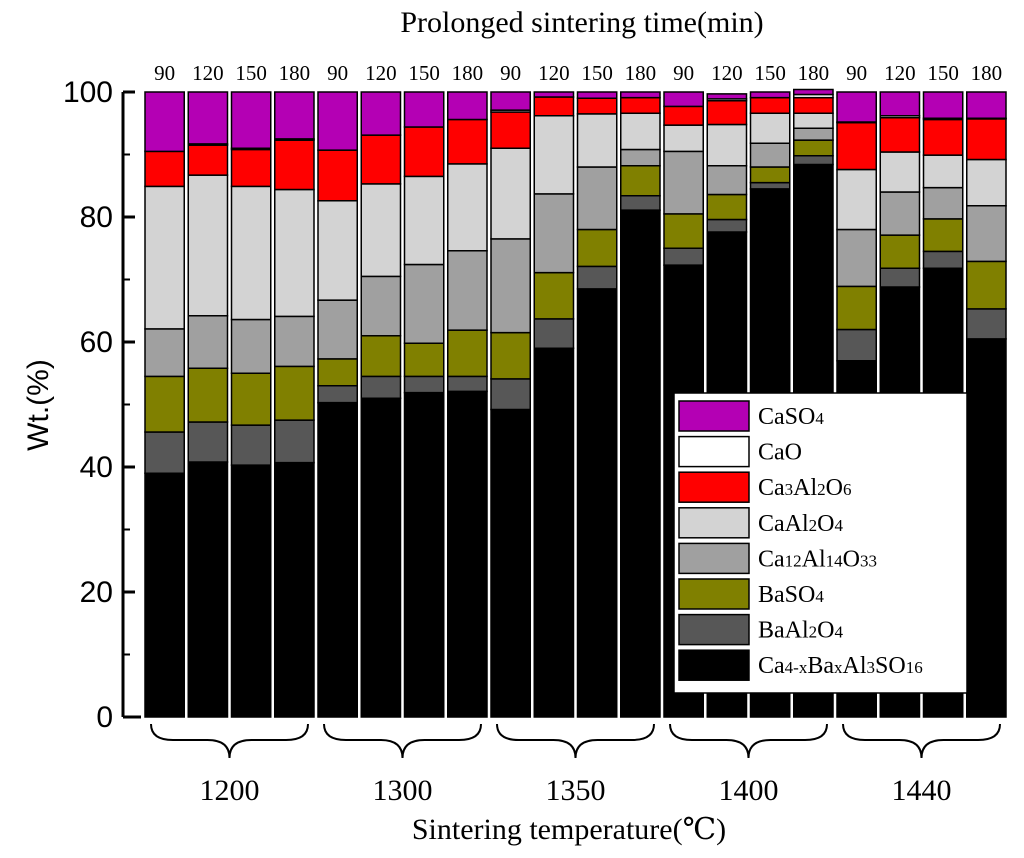 Image resolution: width=1024 pixels, height=858 pixels. I want to click on legend-label-c12a7: Ca12Al14O33, so click(817, 559).